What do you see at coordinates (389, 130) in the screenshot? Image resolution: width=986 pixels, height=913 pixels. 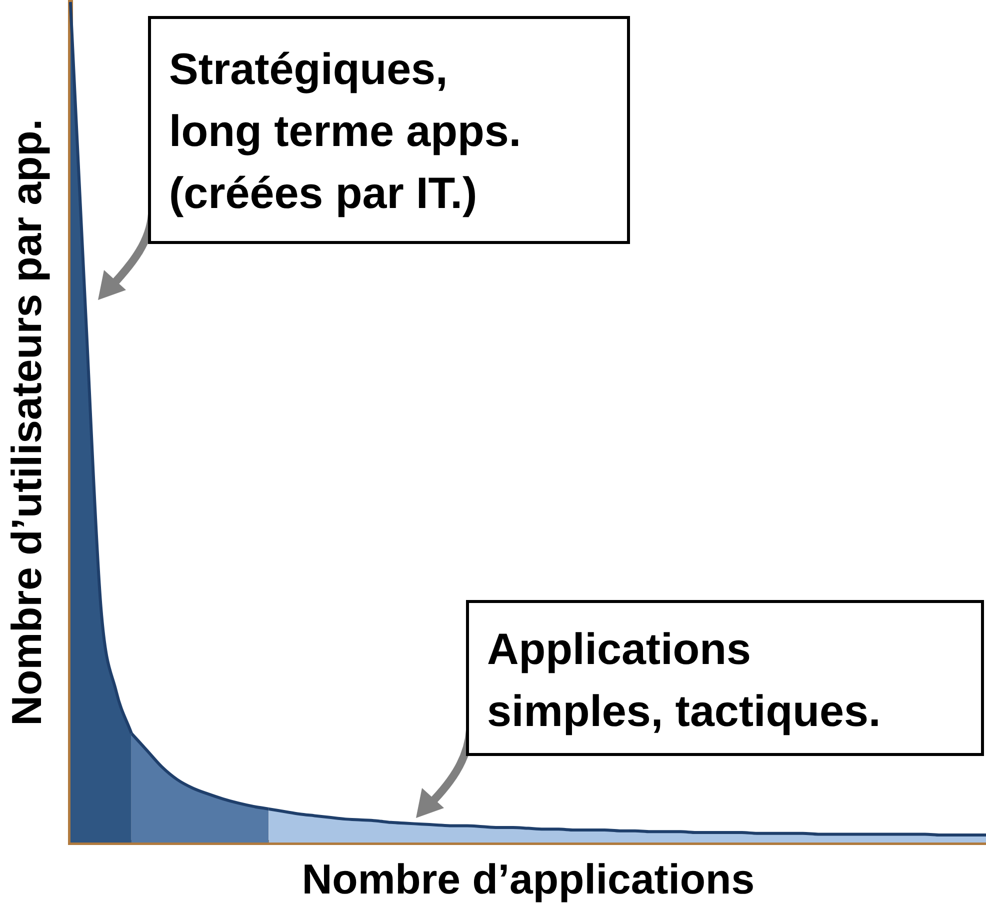 I see `annotation: Stratégiques, long terme apps. (créées par IT.)` at bounding box center [389, 130].